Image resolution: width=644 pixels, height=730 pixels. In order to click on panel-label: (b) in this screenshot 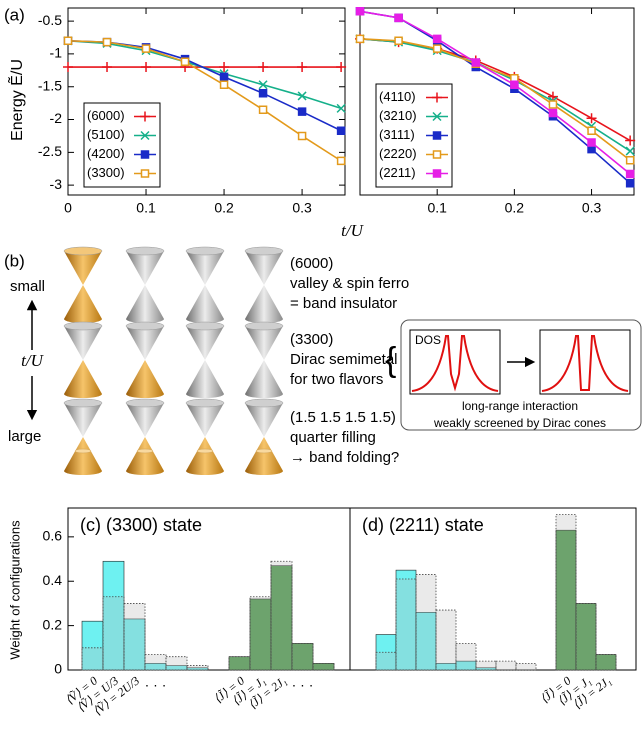, I will do `click(14, 260)`.